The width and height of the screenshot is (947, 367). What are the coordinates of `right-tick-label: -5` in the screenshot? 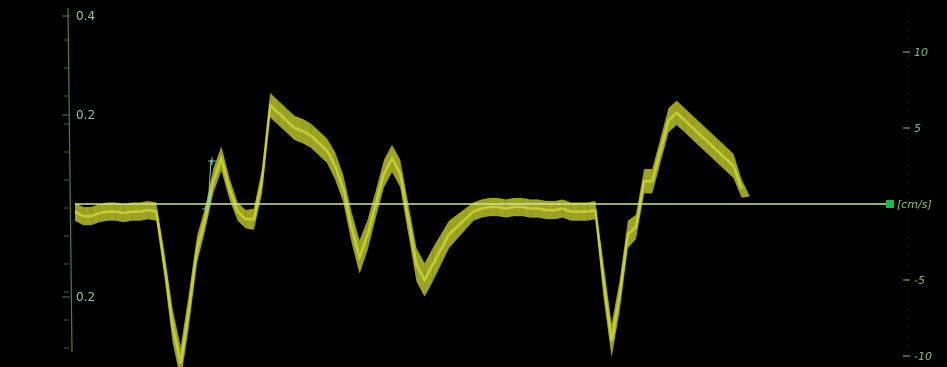 It's located at (919, 280).